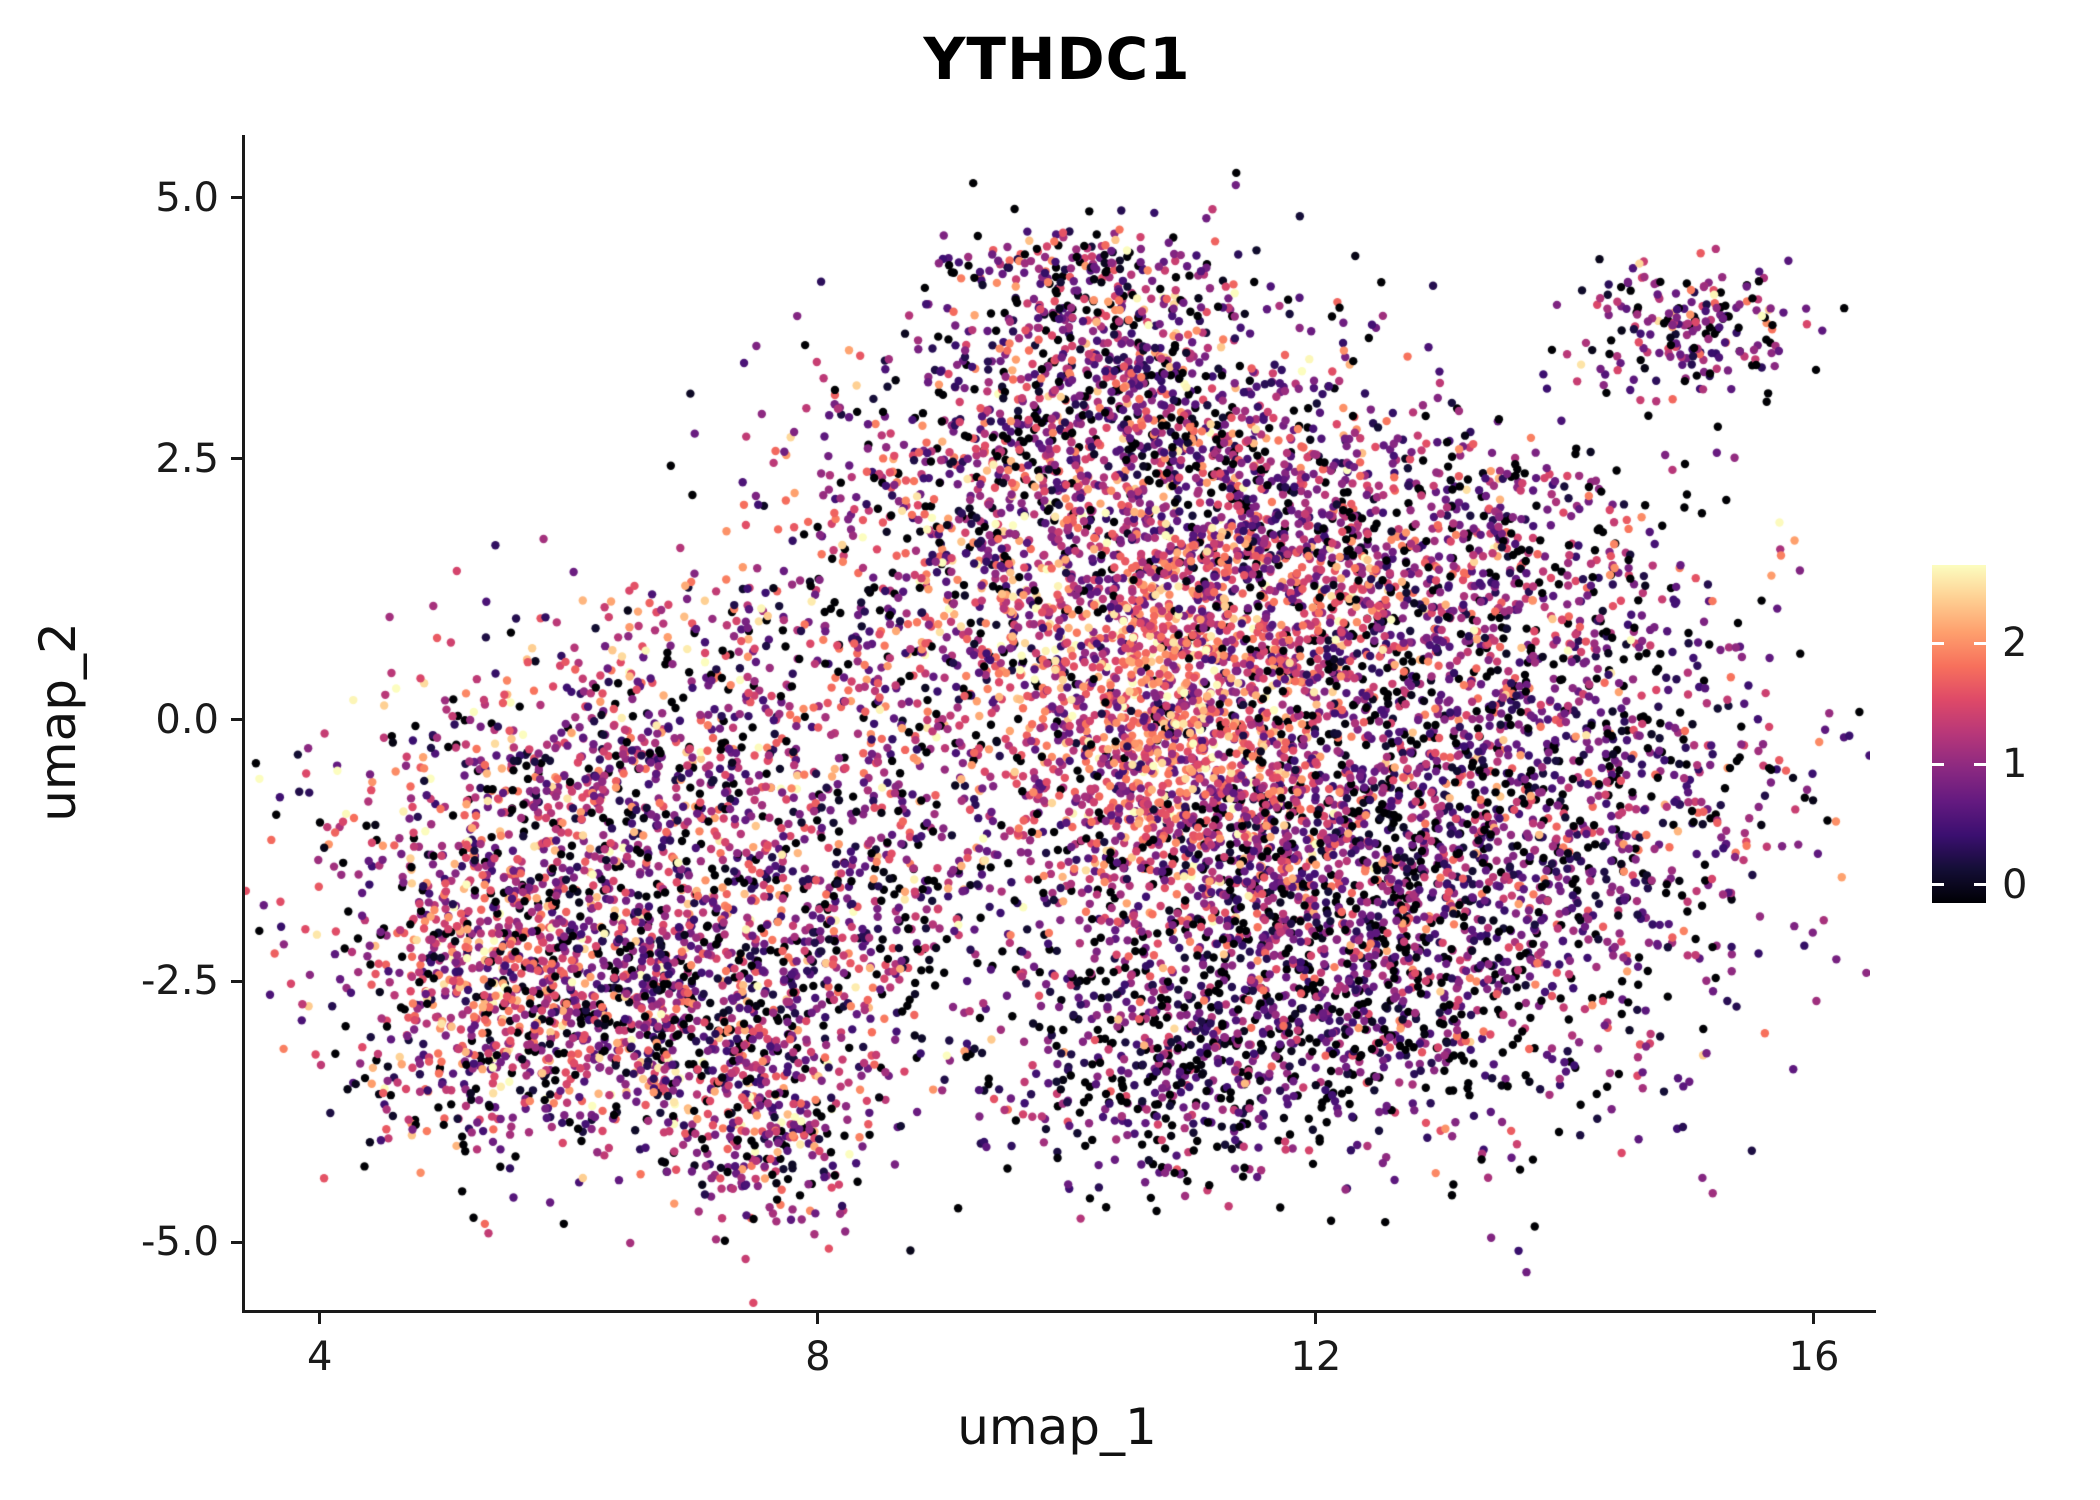 Image resolution: width=2100 pixels, height=1500 pixels. Describe the element at coordinates (2015, 643) in the screenshot. I see `colorbar-tick-label: 2` at that location.